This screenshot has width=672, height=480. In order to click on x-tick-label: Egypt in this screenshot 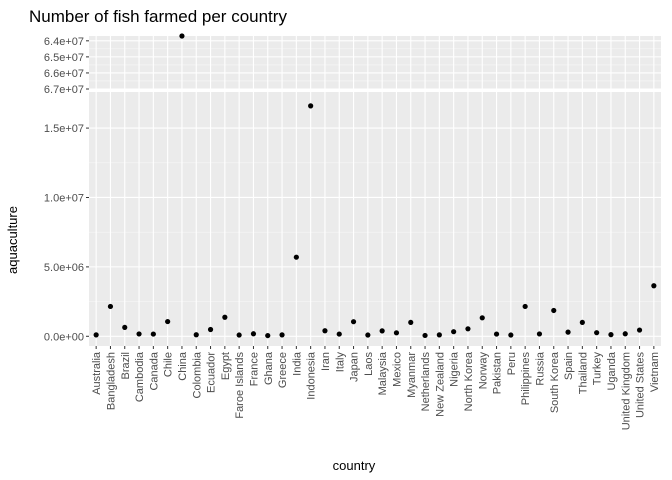, I will do `click(226, 366)`.